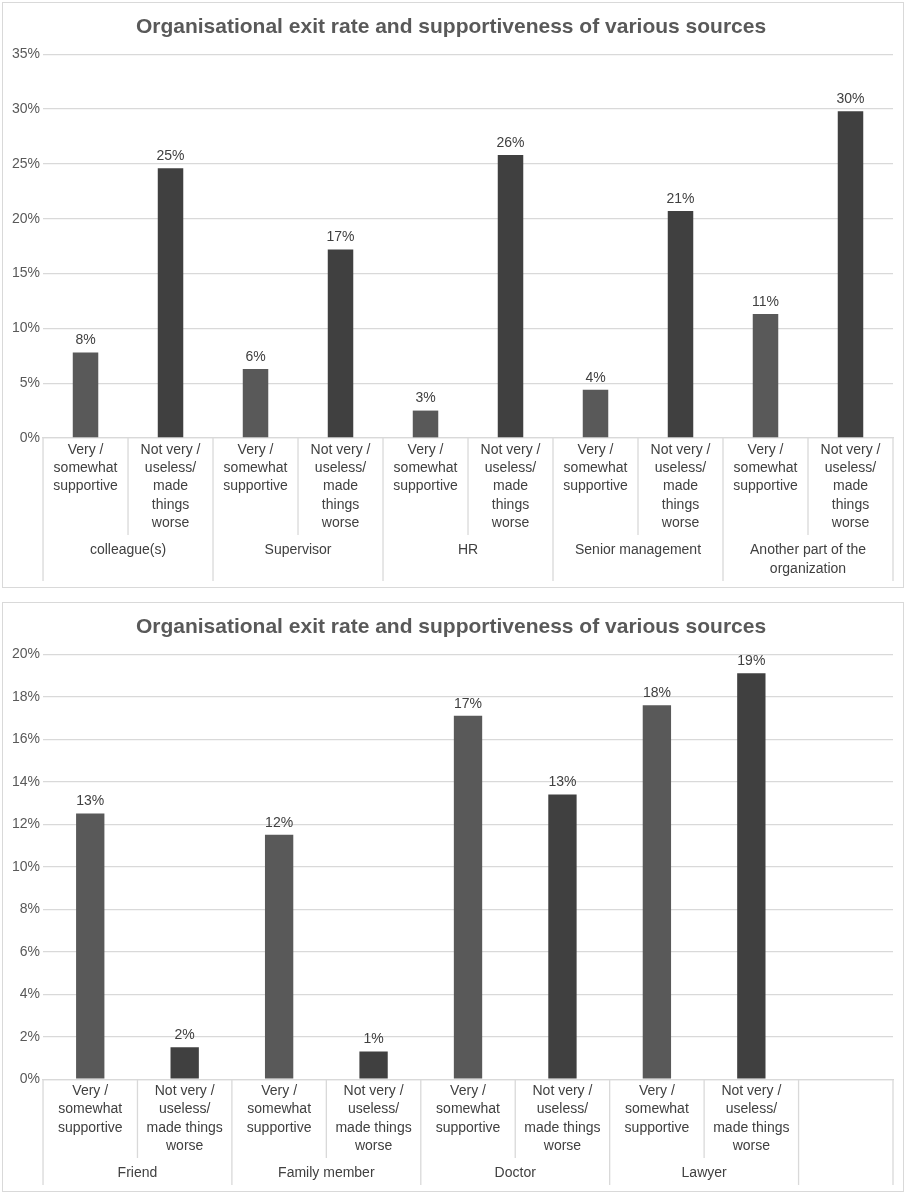 The width and height of the screenshot is (910, 1198). I want to click on y-tick-label: 15%, so click(26, 272).